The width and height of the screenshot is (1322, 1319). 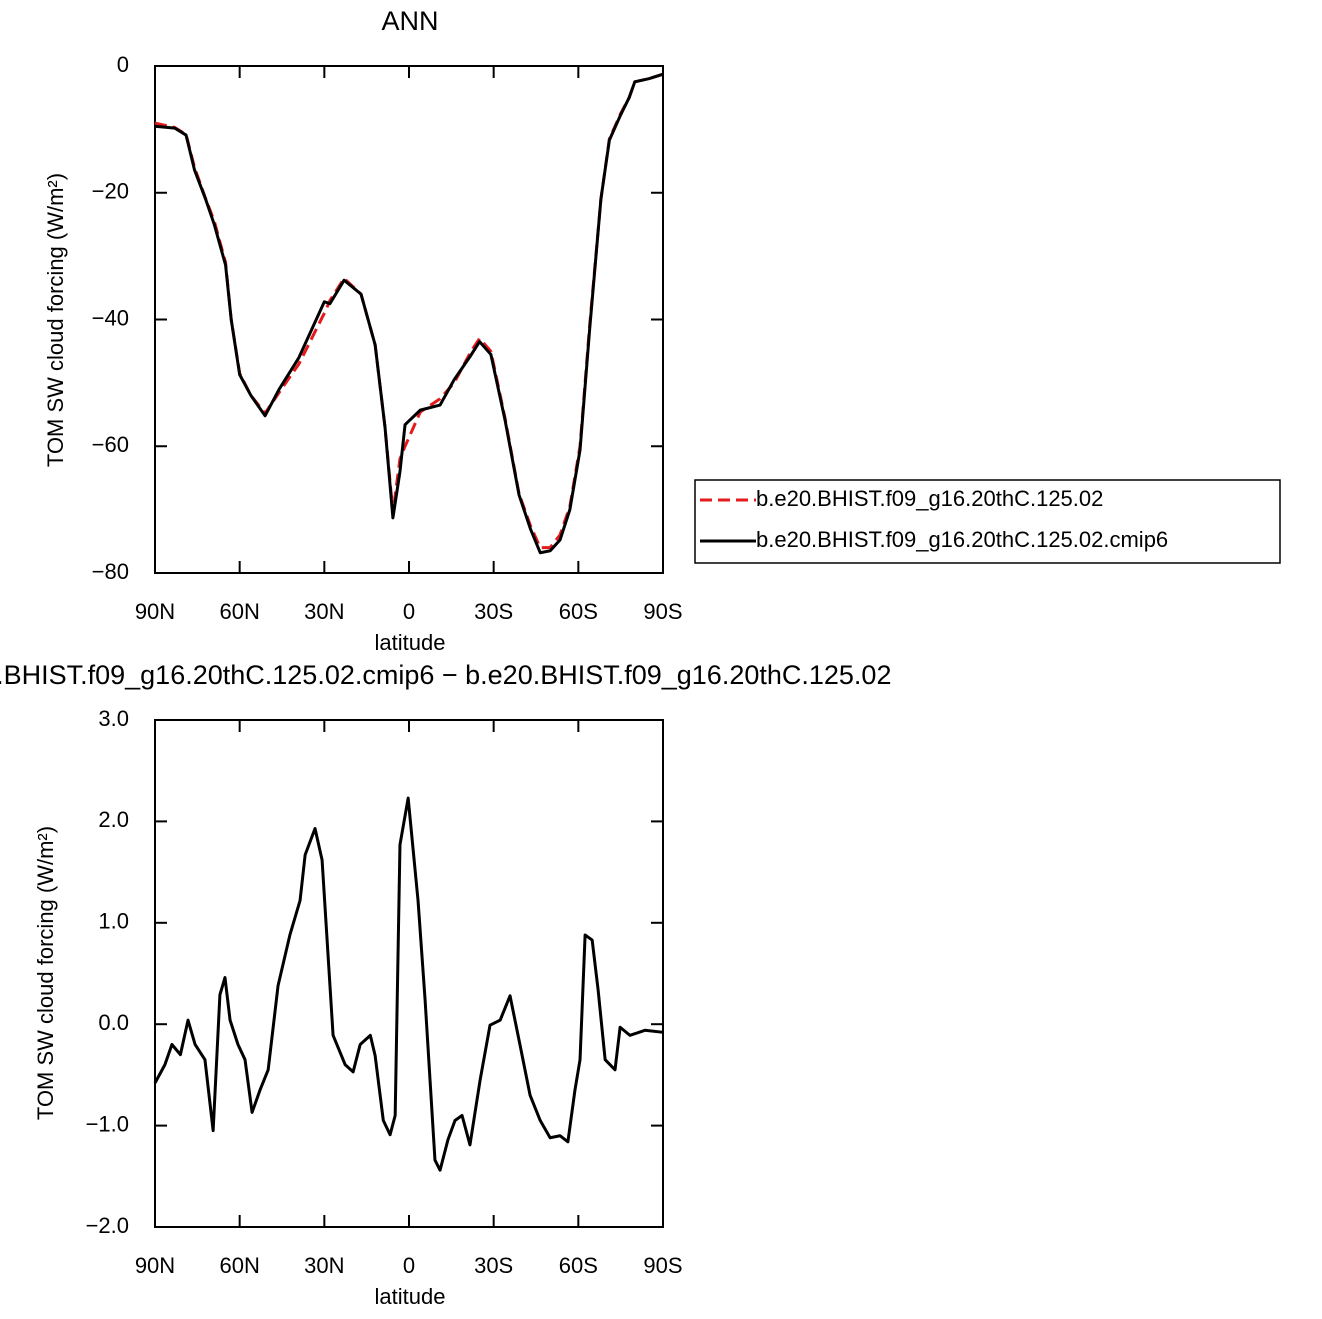 What do you see at coordinates (110, 191) in the screenshot?
I see `y-tick-label: −20` at bounding box center [110, 191].